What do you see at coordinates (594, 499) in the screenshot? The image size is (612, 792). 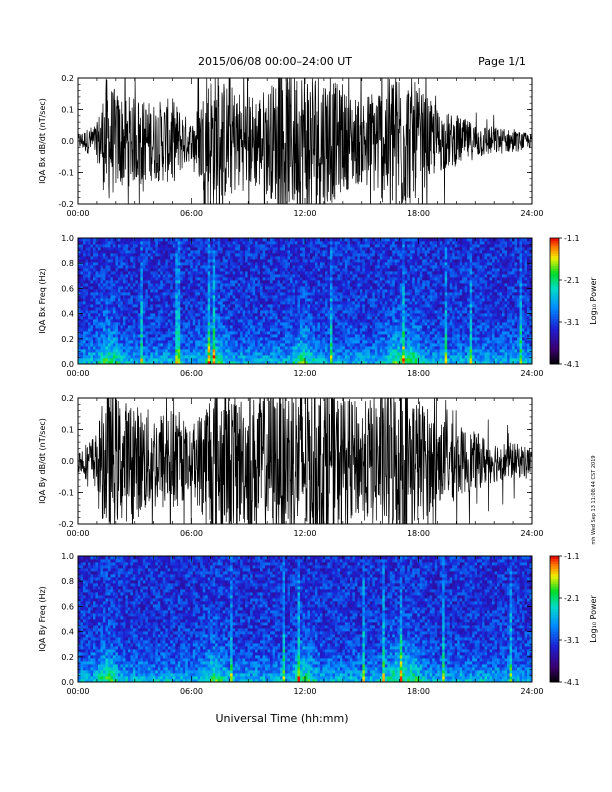 I see `side-stamp: mh Wed Sep 13 11:08:44 CST 2019` at bounding box center [594, 499].